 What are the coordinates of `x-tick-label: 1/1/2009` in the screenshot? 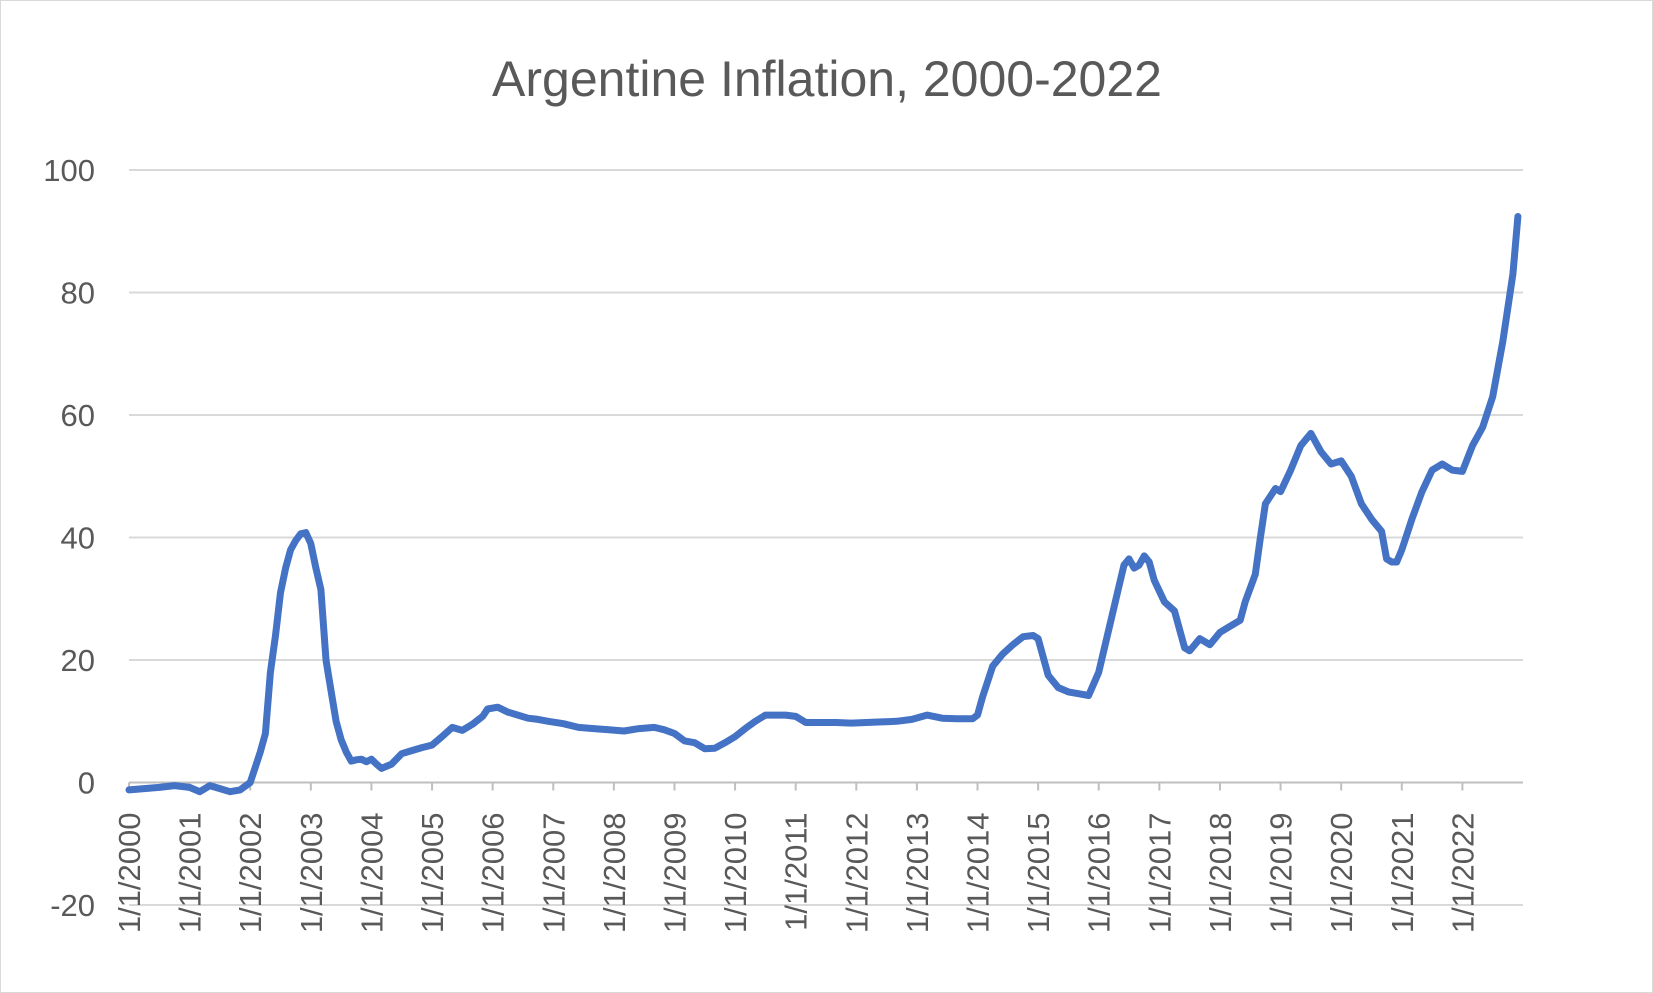 It's located at (674, 873).